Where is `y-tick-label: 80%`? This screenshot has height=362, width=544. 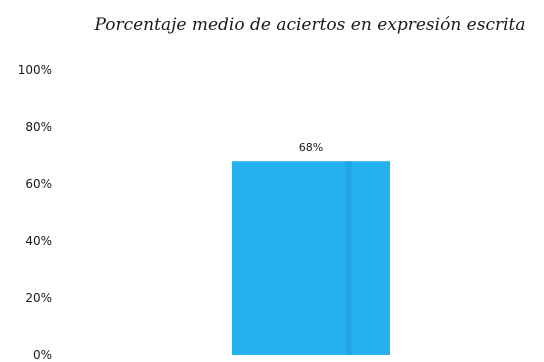 y-tick-label: 80% is located at coordinates (38, 127).